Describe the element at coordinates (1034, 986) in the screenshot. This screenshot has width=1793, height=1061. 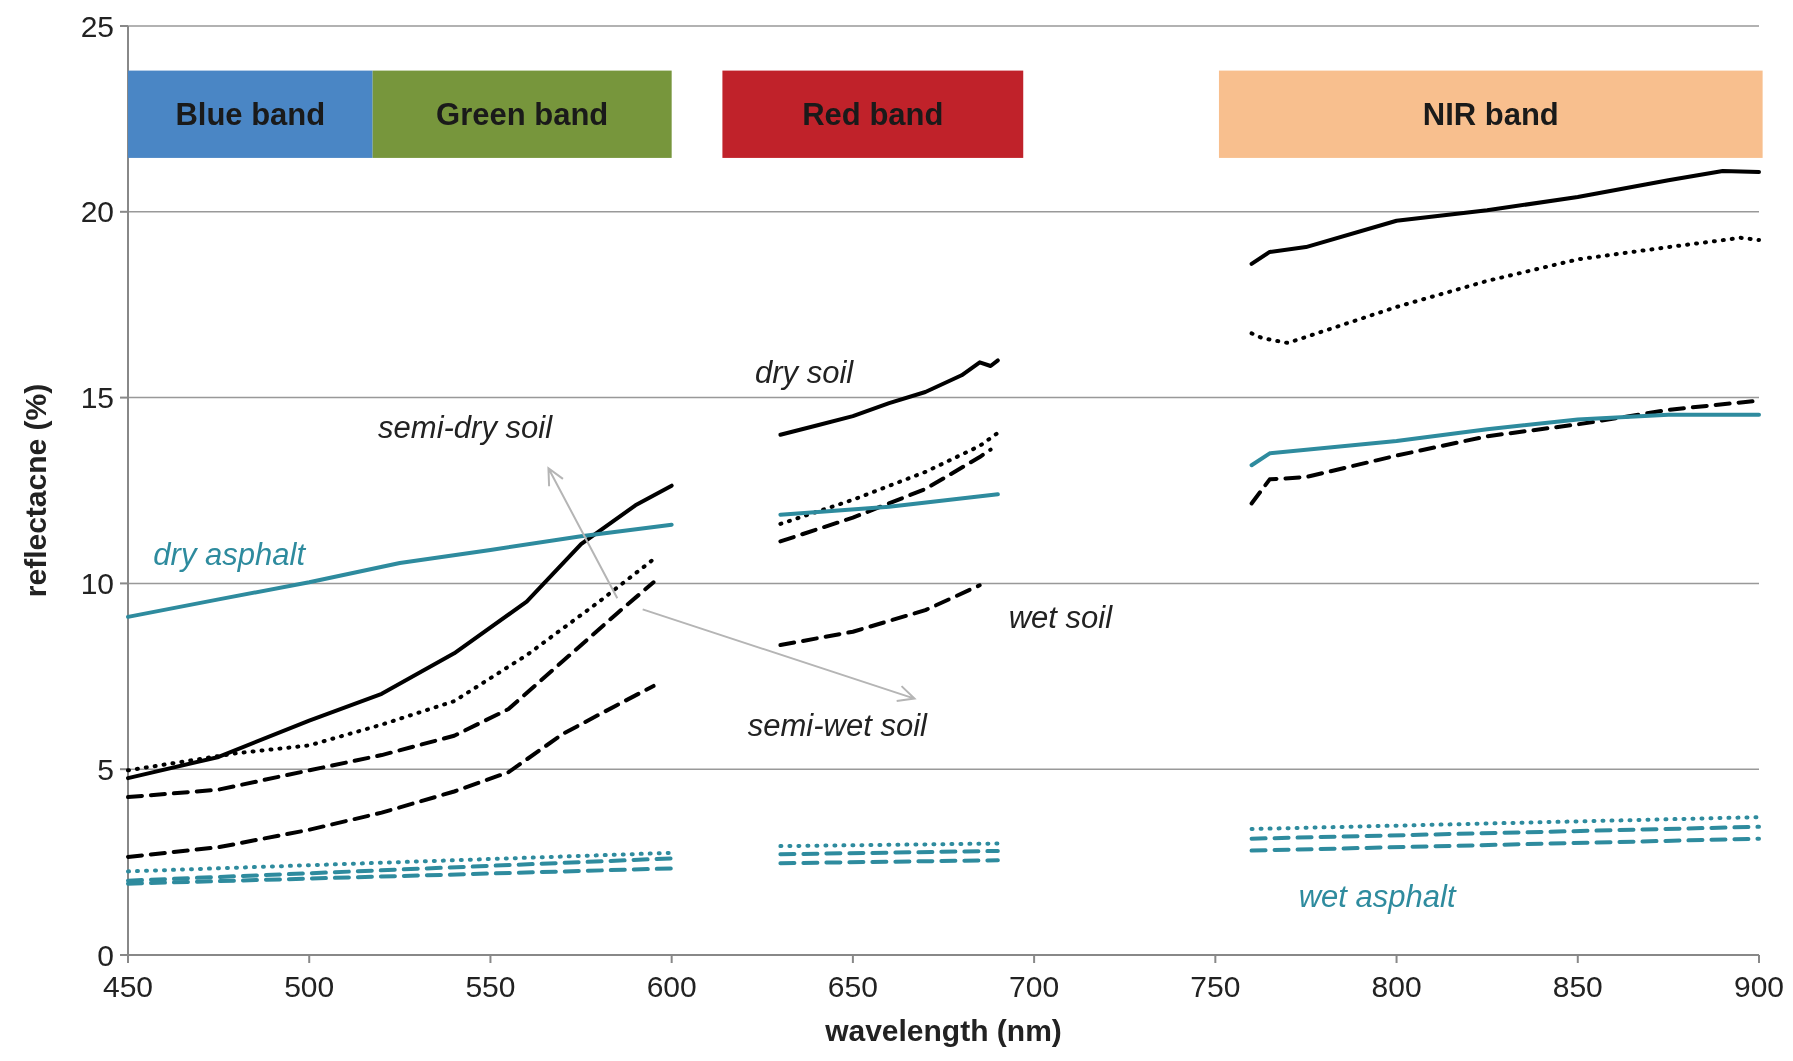
I see `x-tick-label: 700` at that location.